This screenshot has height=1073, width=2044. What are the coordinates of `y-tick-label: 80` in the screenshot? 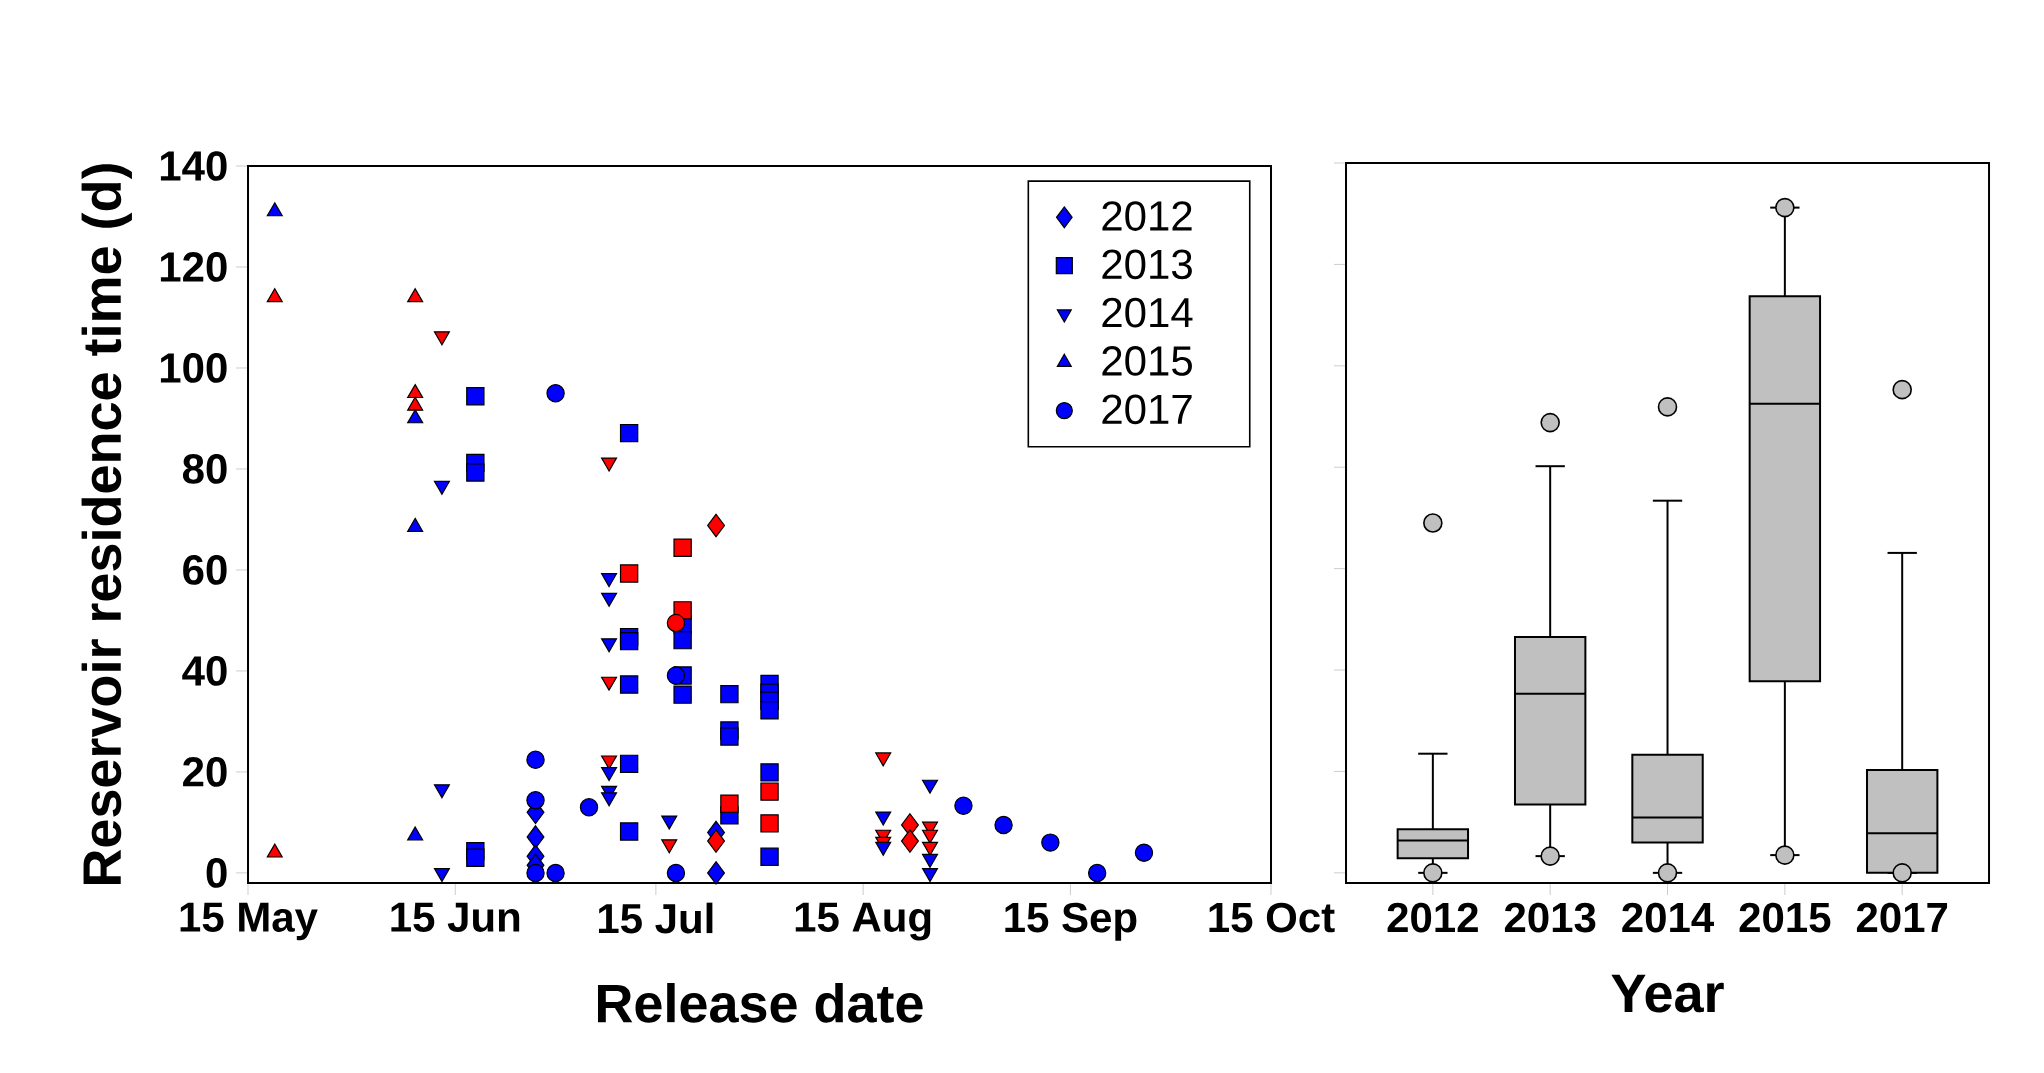 It's located at (204, 469).